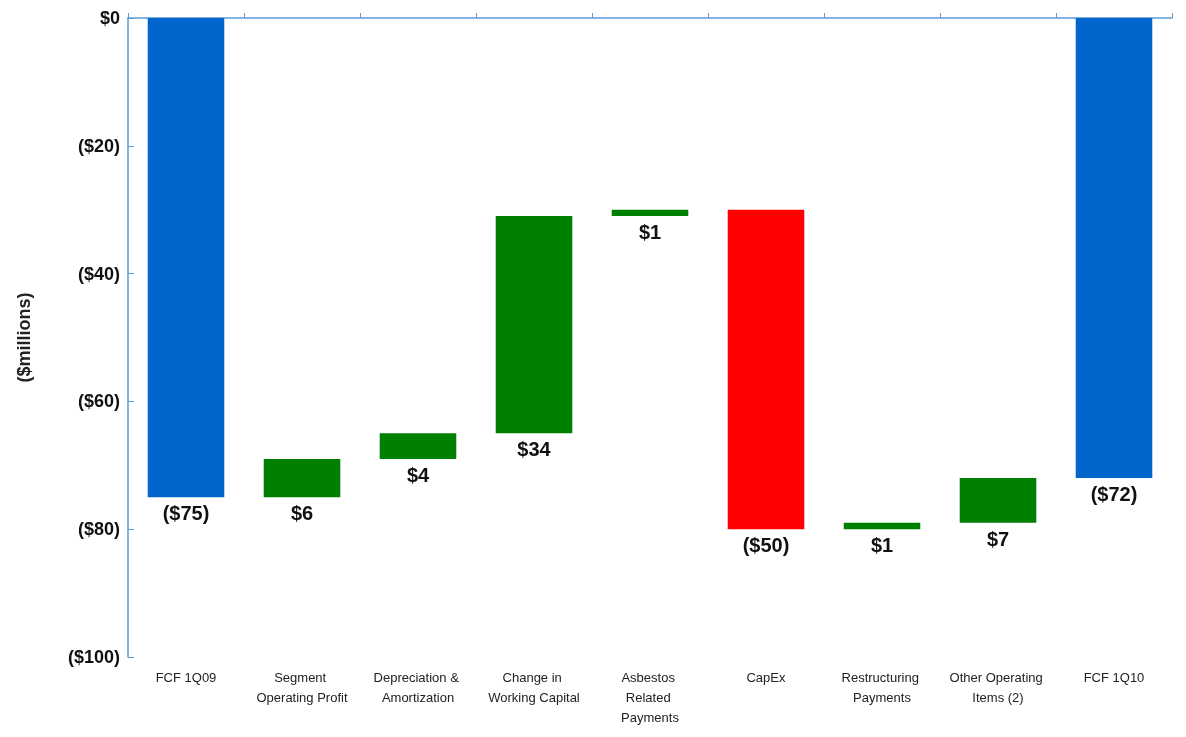  Describe the element at coordinates (1114, 677) in the screenshot. I see `x-tick-label: FCF 1Q10` at that location.